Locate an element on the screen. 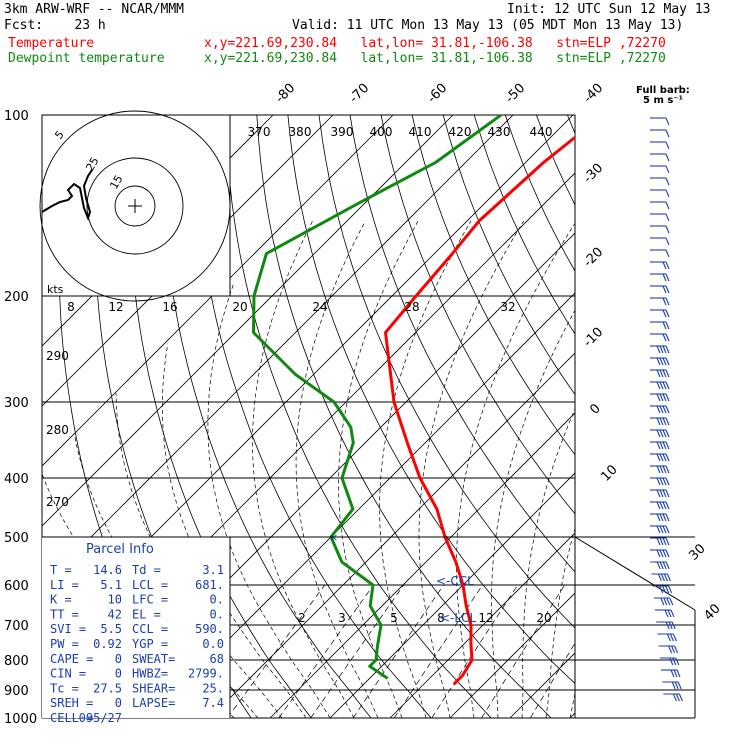 Image resolution: width=740 pixels, height=740 pixels. parcel-info-cell: 14.6 is located at coordinates (107, 570).